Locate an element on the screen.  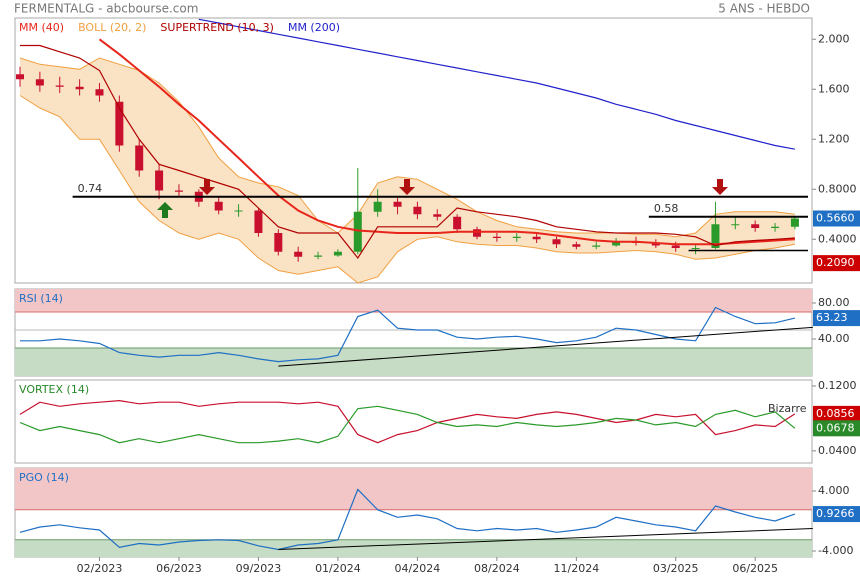
y-tick-label: 40.00 is located at coordinates (834, 338).